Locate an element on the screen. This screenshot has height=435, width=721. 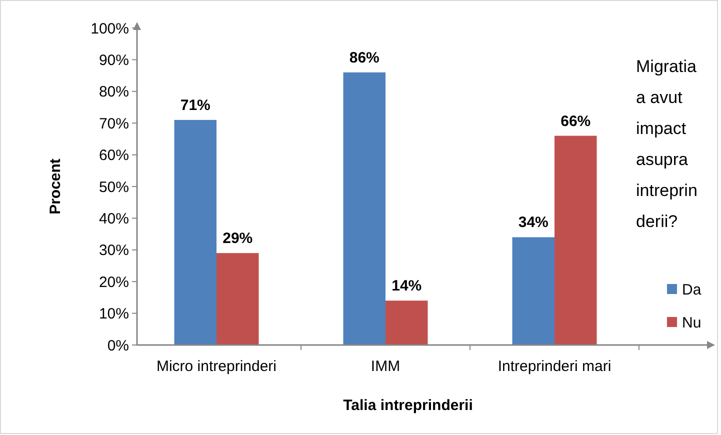
y-tick-label: 60% is located at coordinates (113, 155).